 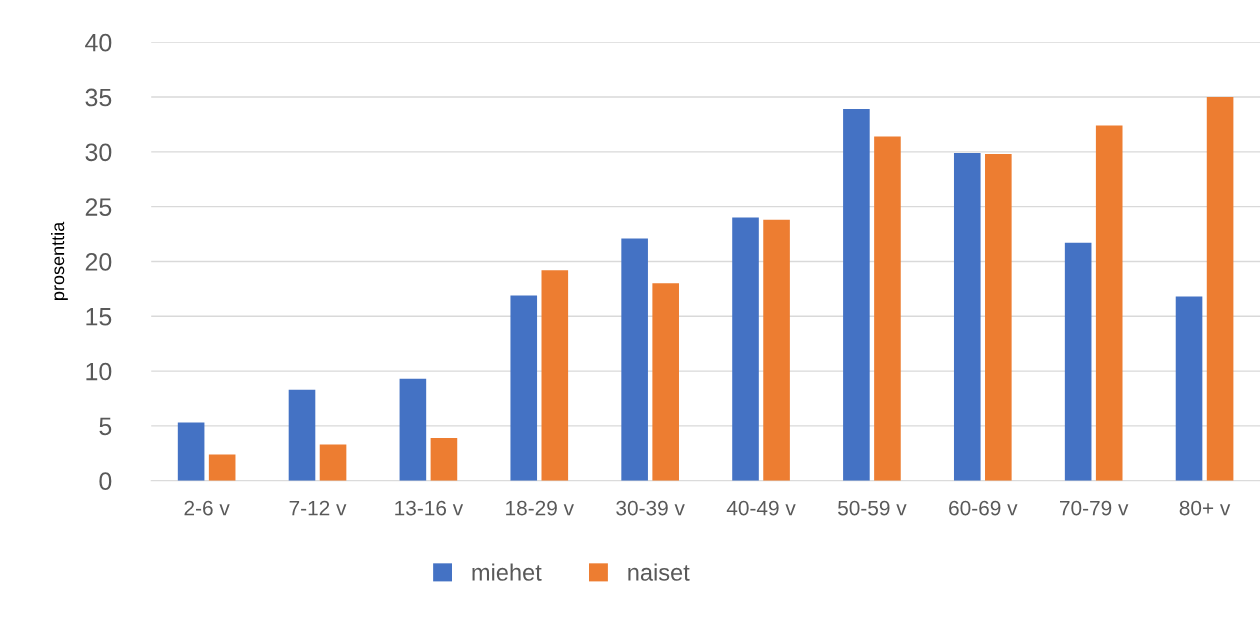 What do you see at coordinates (98, 262) in the screenshot?
I see `y-tick-label: 20` at bounding box center [98, 262].